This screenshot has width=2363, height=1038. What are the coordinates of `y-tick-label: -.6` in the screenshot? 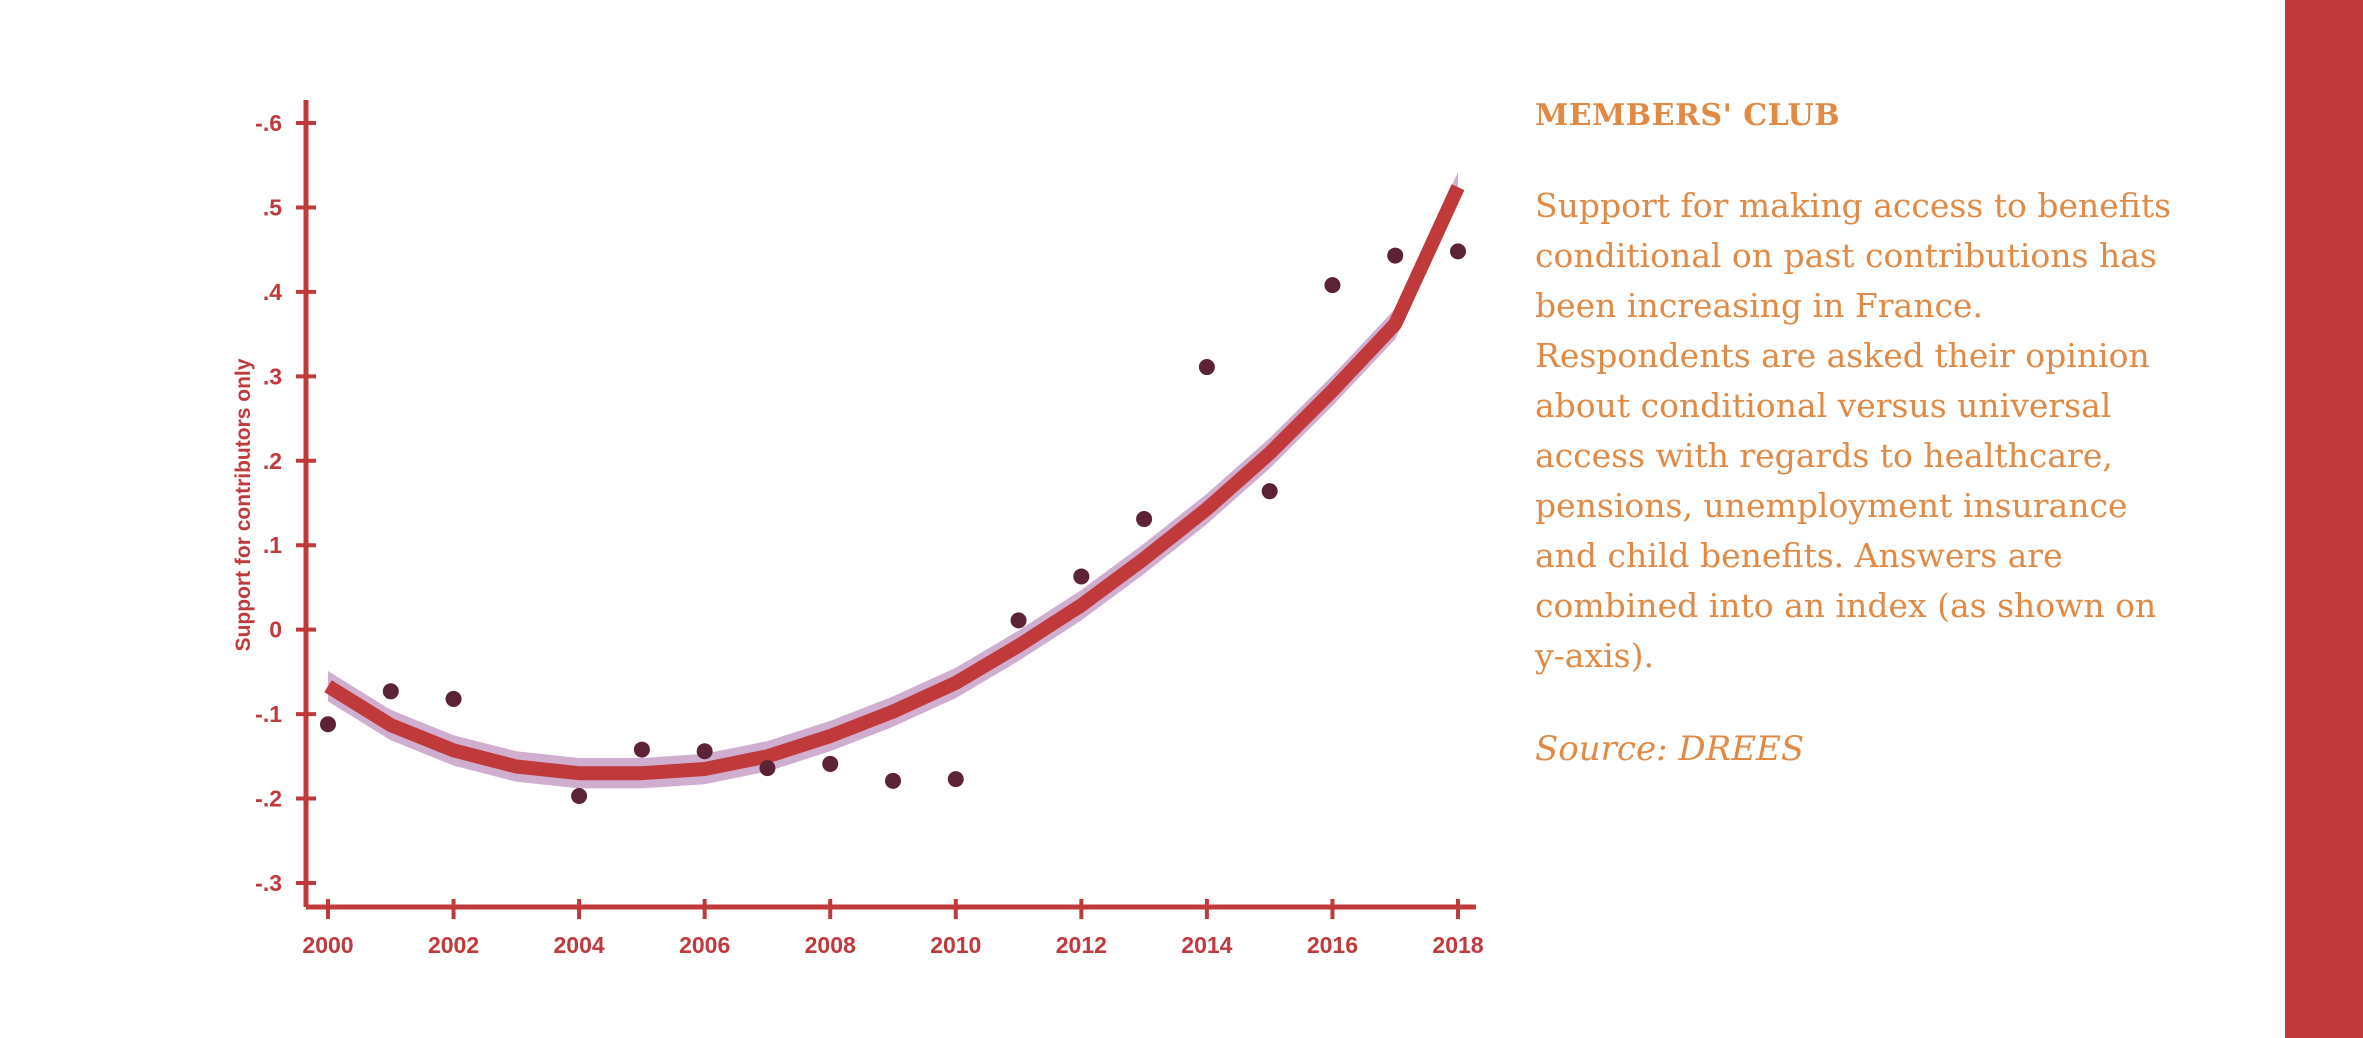 It's located at (268, 123).